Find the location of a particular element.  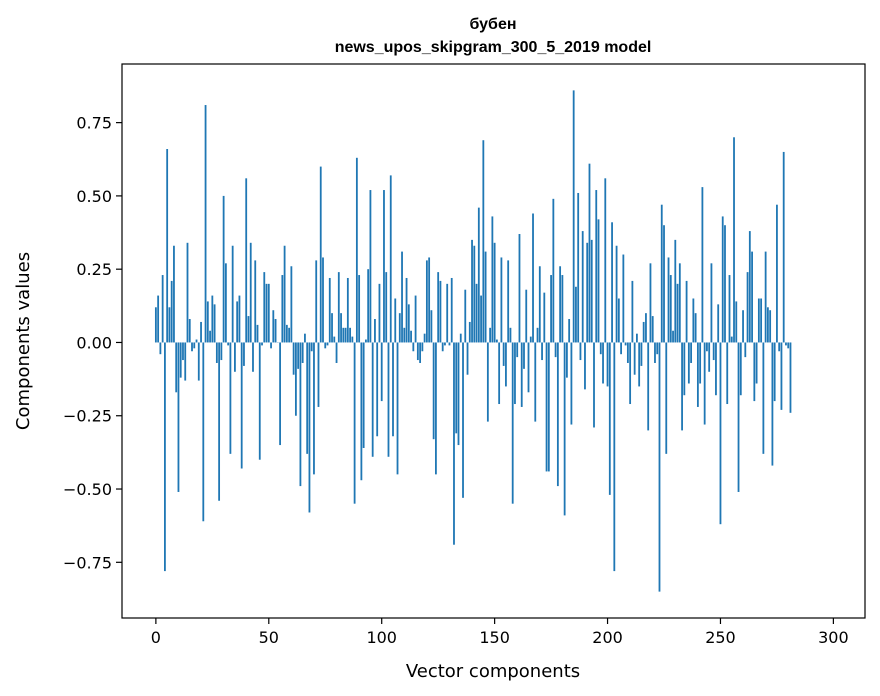

y-tick-label-3: 0.00 is located at coordinates (94, 342).